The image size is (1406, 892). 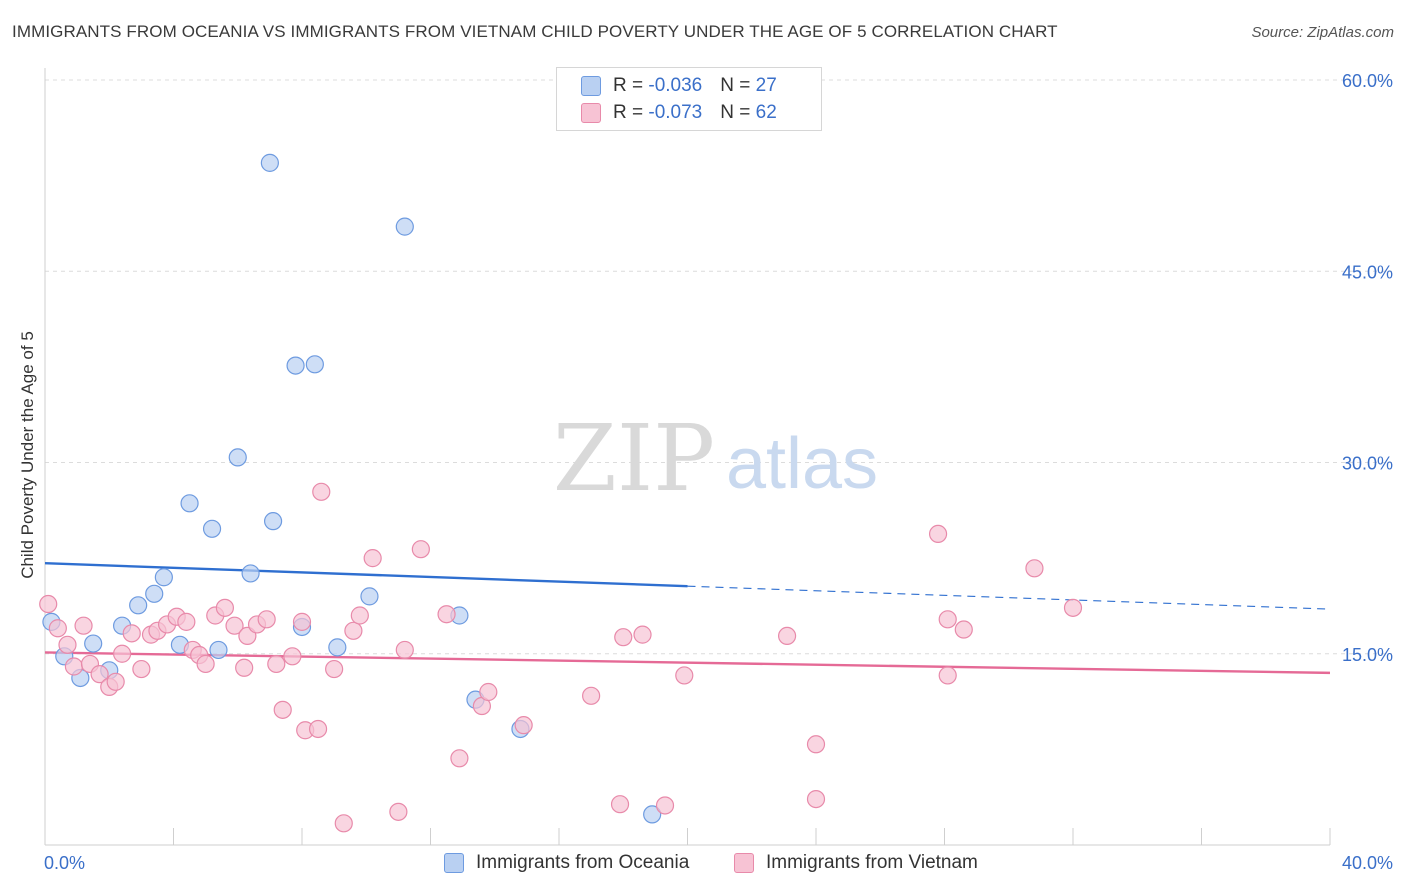 I want to click on legend-r-value-vietnam: -0.073, so click(x=675, y=112).